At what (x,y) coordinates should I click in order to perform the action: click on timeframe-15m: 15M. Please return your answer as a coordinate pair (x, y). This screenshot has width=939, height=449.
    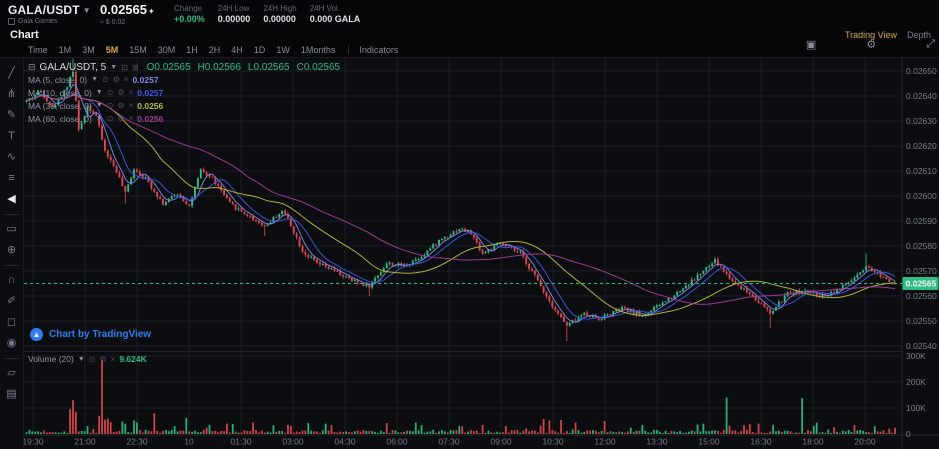
    Looking at the image, I should click on (138, 49).